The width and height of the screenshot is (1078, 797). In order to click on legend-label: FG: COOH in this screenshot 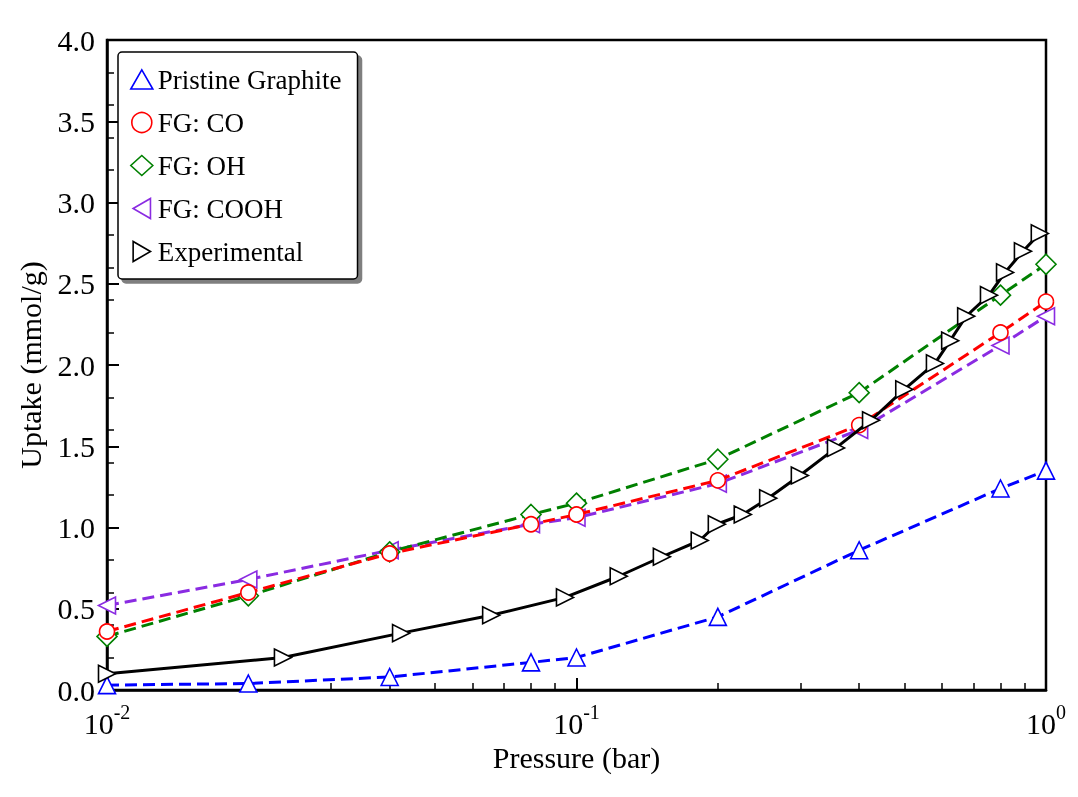, I will do `click(220, 208)`.